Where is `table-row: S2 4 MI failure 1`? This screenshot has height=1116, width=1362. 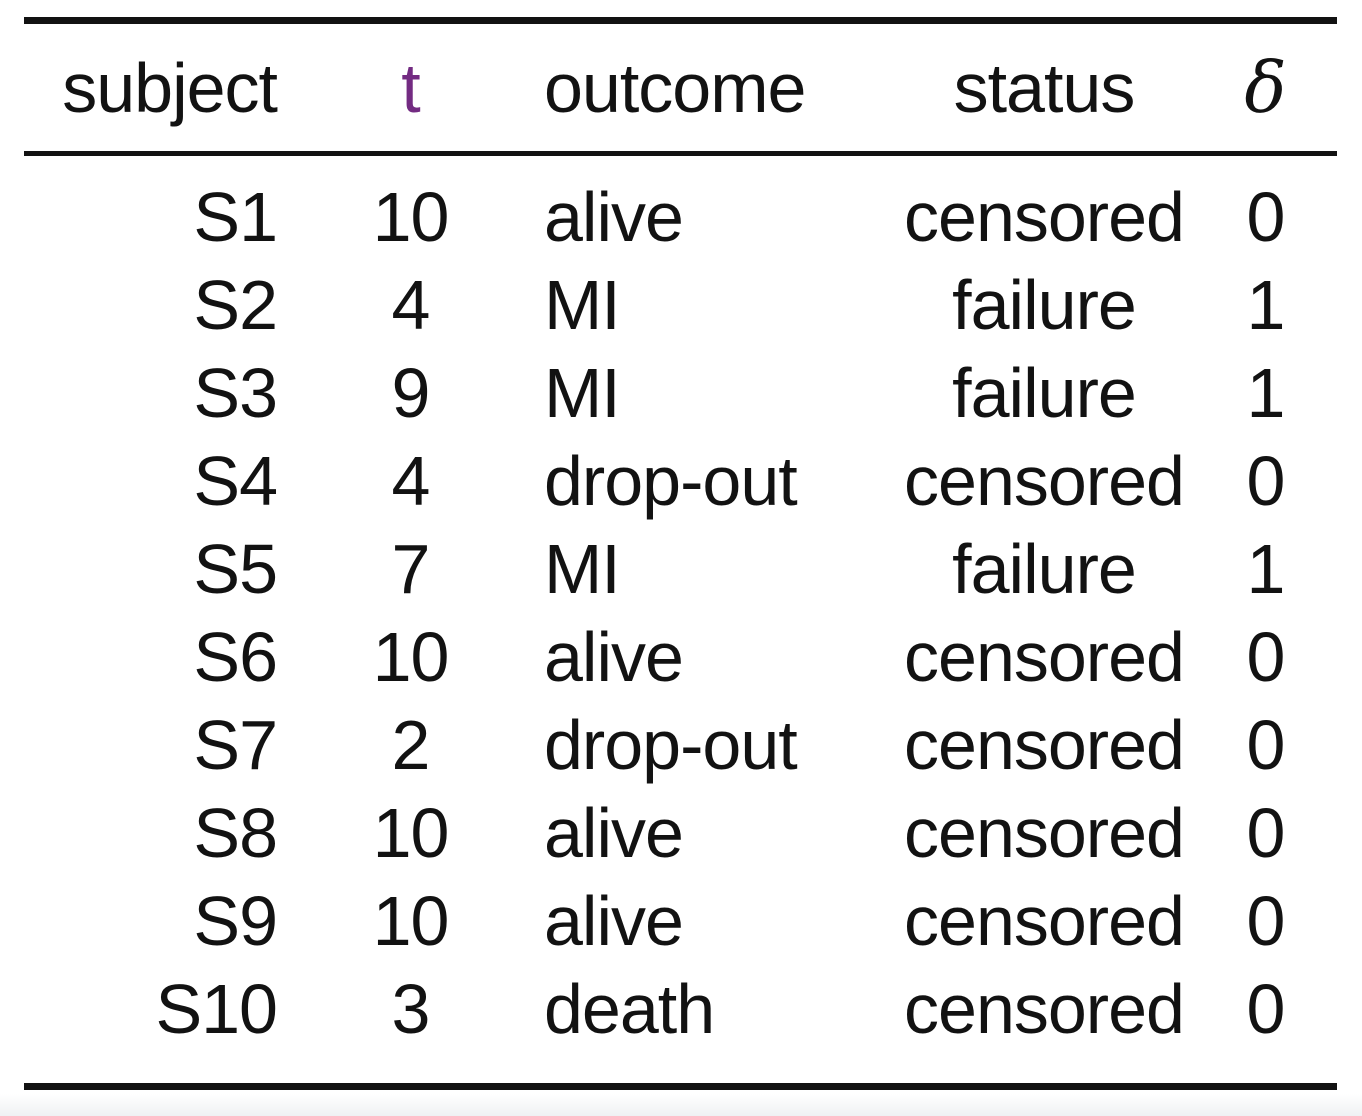 table-row: S2 4 MI failure 1 is located at coordinates (680, 305).